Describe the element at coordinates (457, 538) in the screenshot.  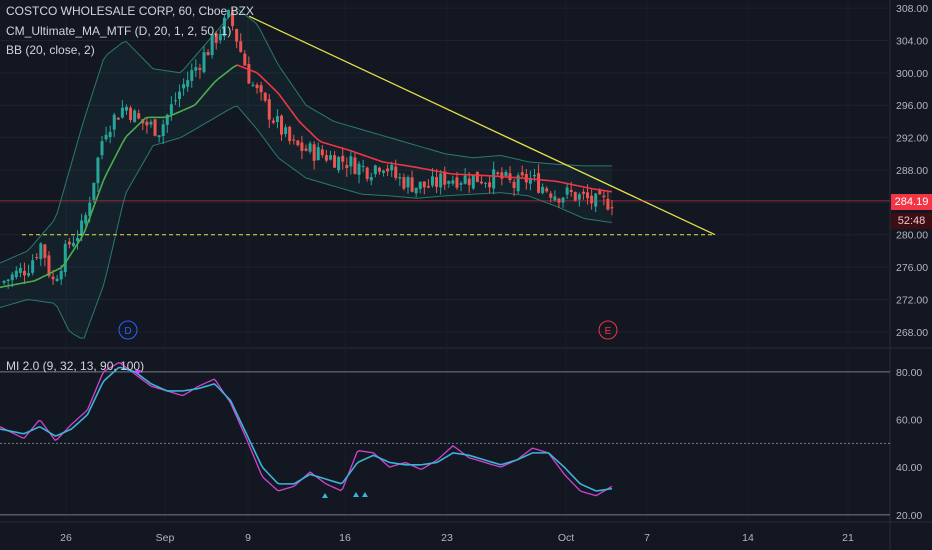
I see `time-axis: 26 Sep 9 16 23 Oct 7 14 21` at that location.